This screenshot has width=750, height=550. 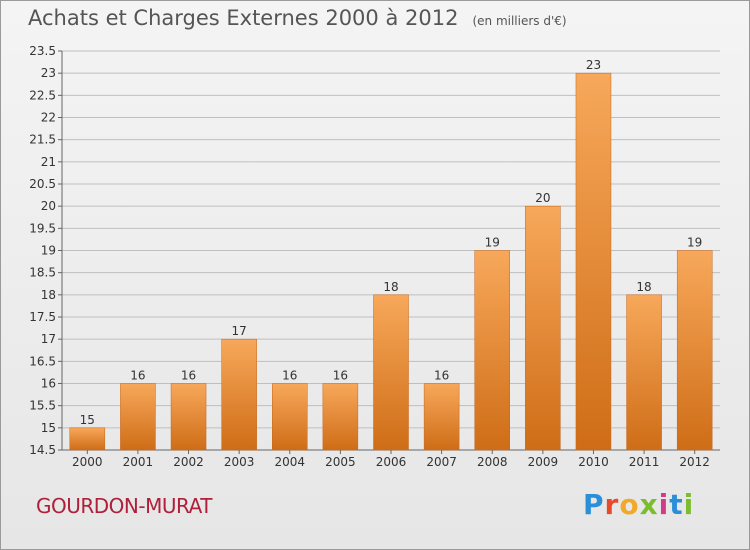 I want to click on x-tick-label: 2008, so click(x=492, y=462).